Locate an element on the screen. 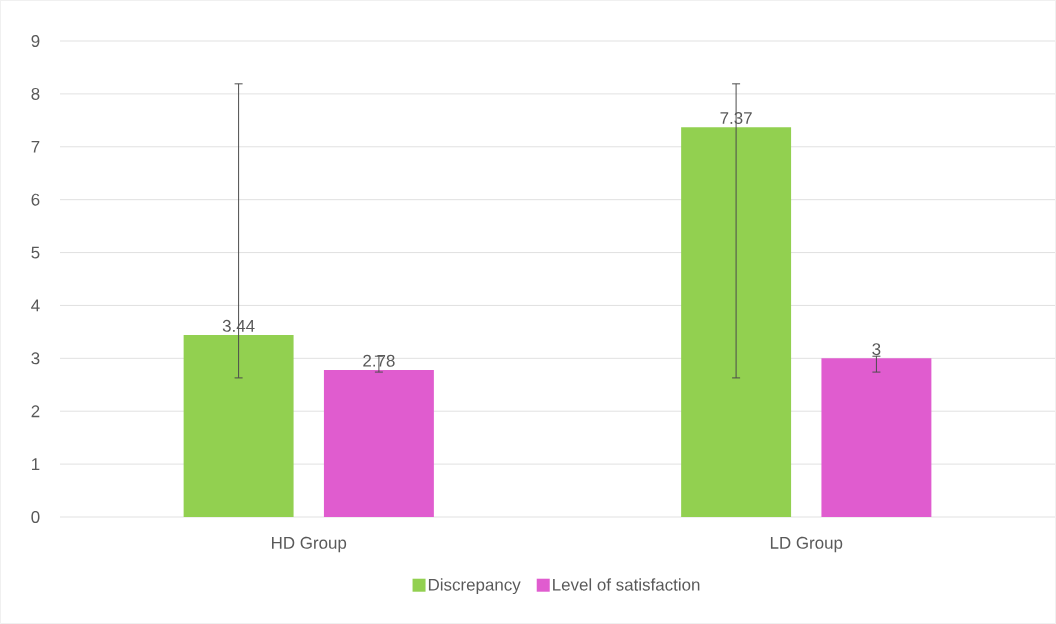 This screenshot has height=624, width=1056. y-tick-label: 3 is located at coordinates (35, 358).